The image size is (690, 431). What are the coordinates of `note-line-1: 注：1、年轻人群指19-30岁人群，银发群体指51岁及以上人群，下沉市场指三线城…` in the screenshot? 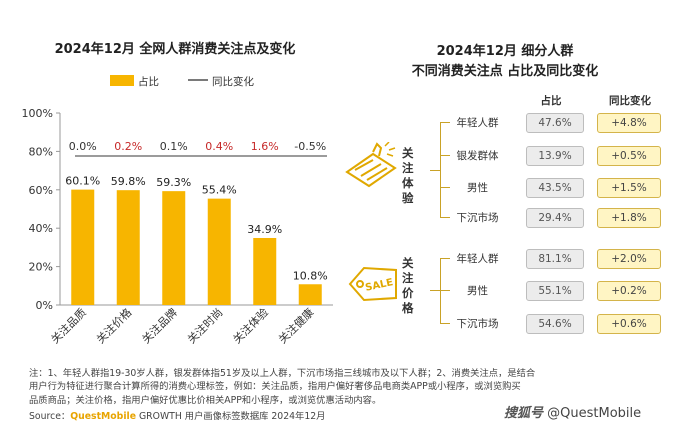 It's located at (282, 373).